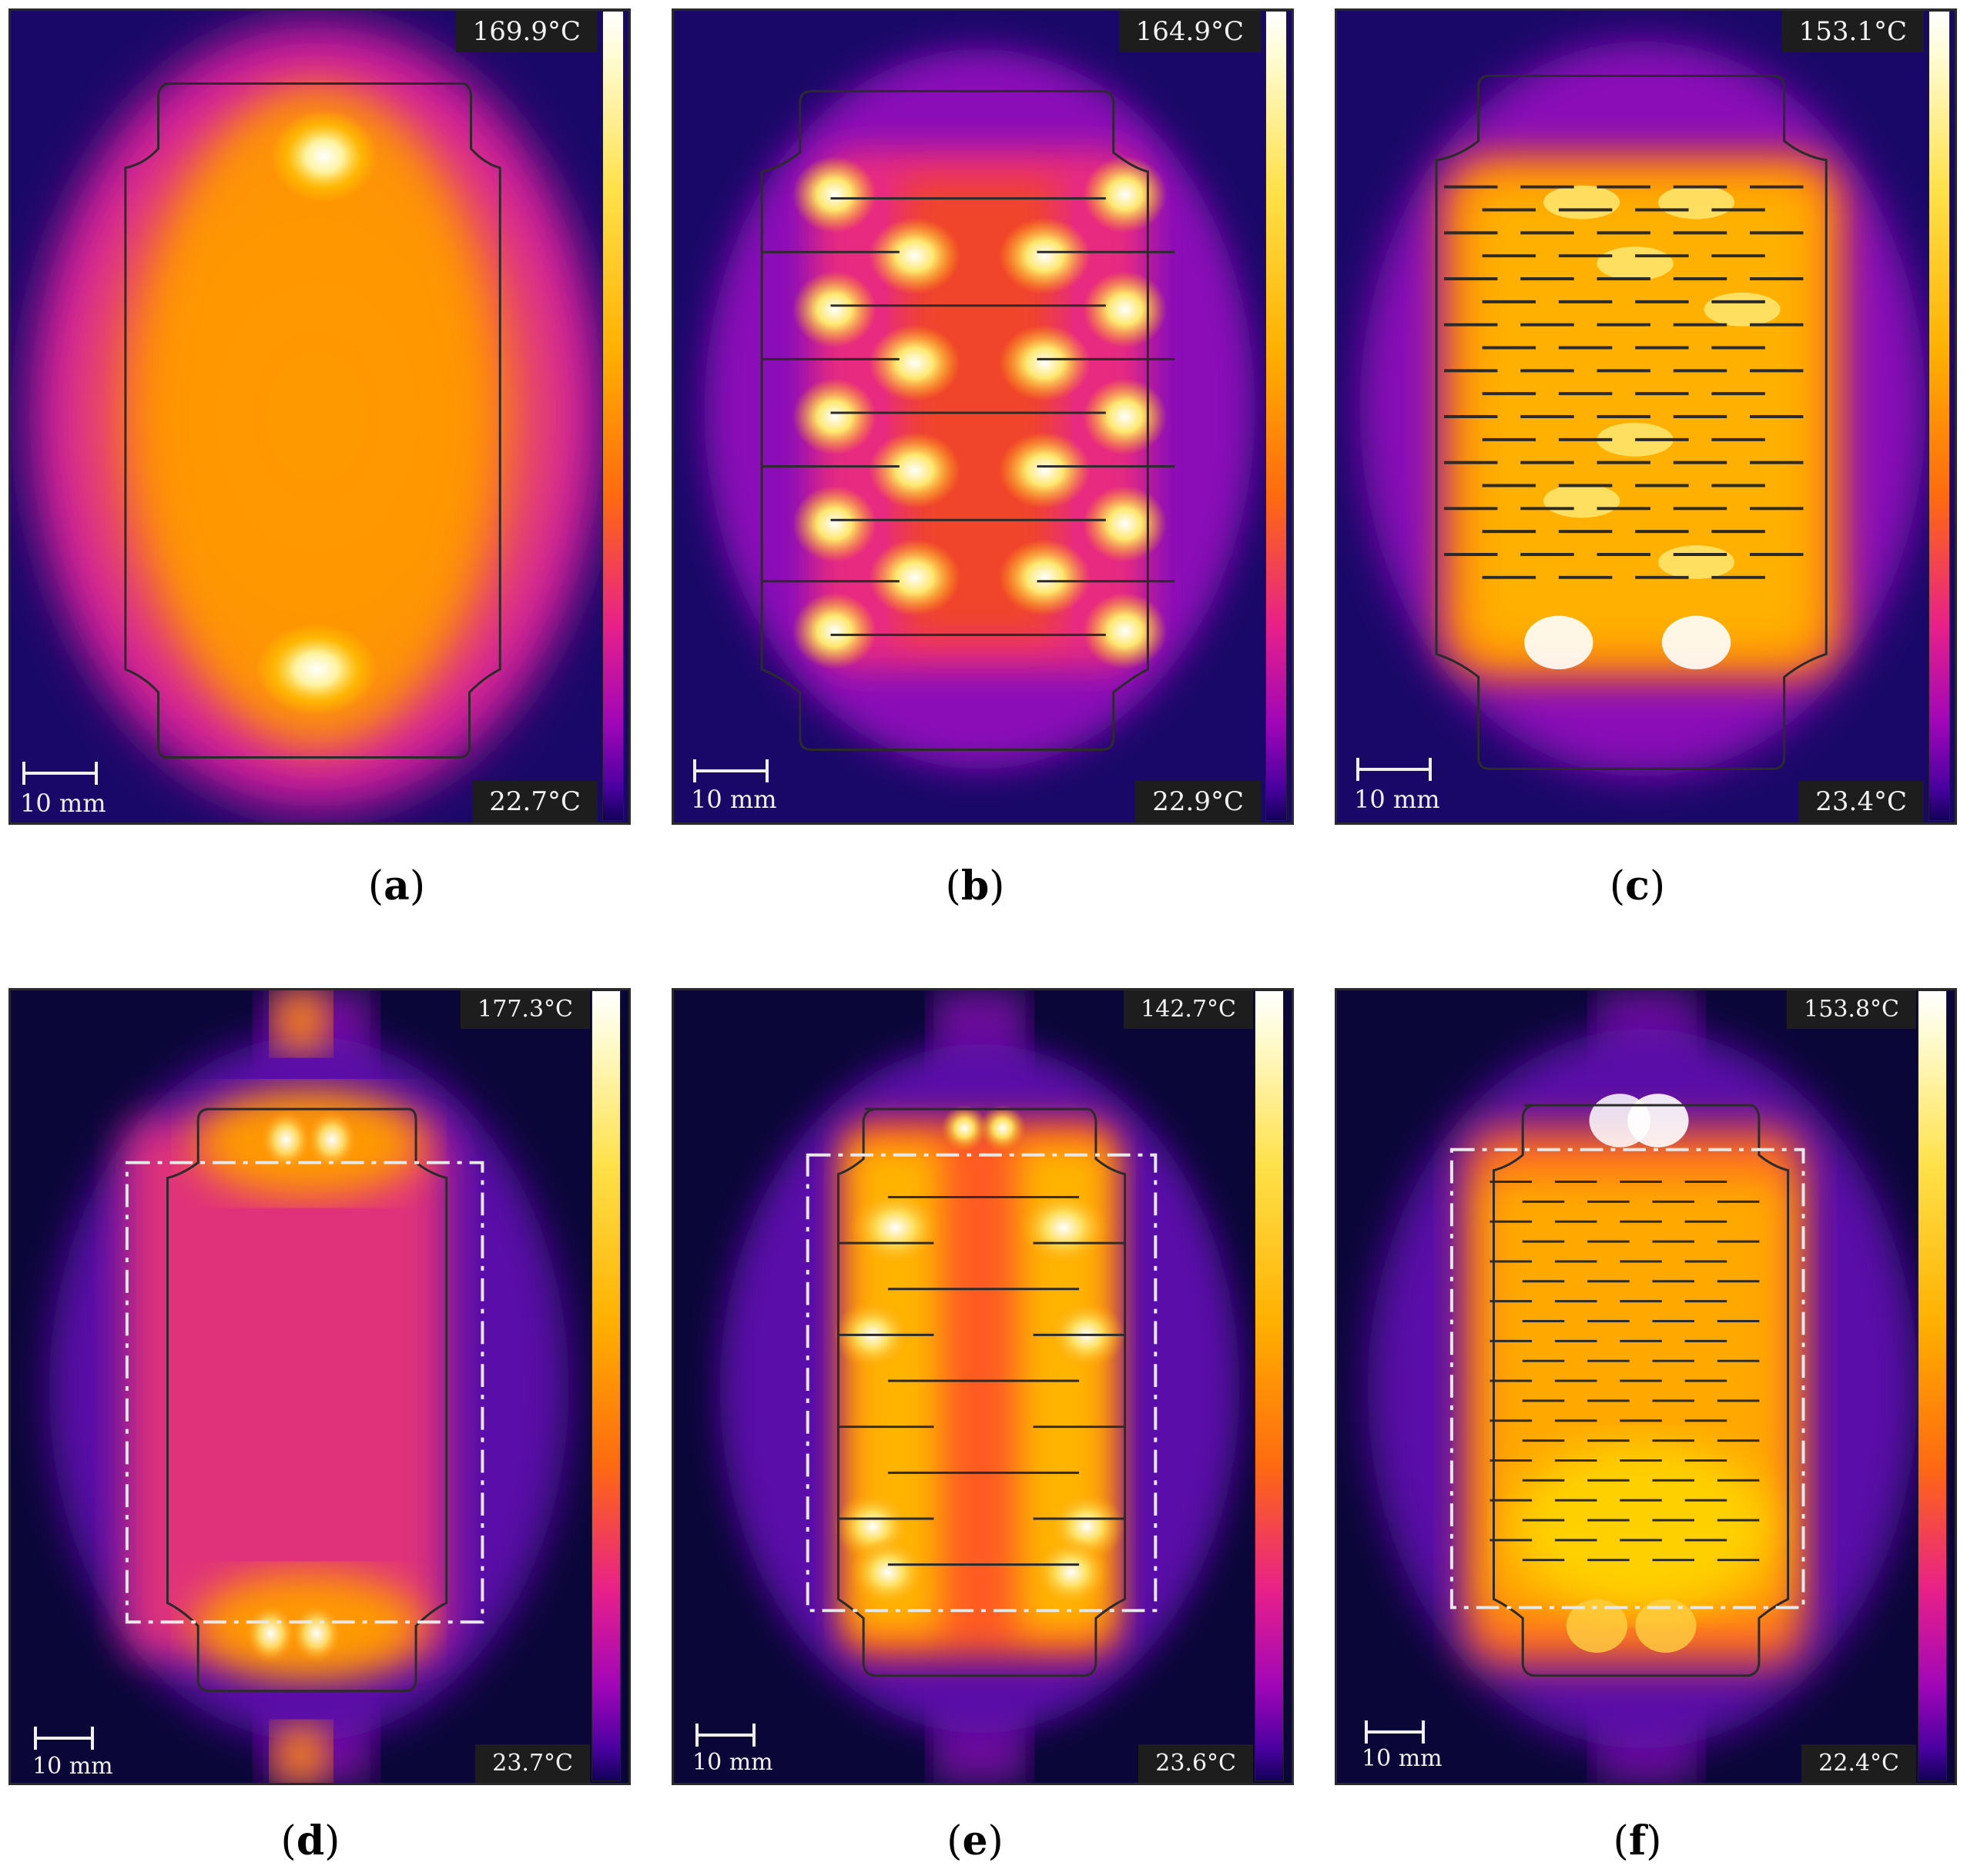 The height and width of the screenshot is (1876, 1967). What do you see at coordinates (1852, 31) in the screenshot?
I see `max-temp-label: 153.1°C` at bounding box center [1852, 31].